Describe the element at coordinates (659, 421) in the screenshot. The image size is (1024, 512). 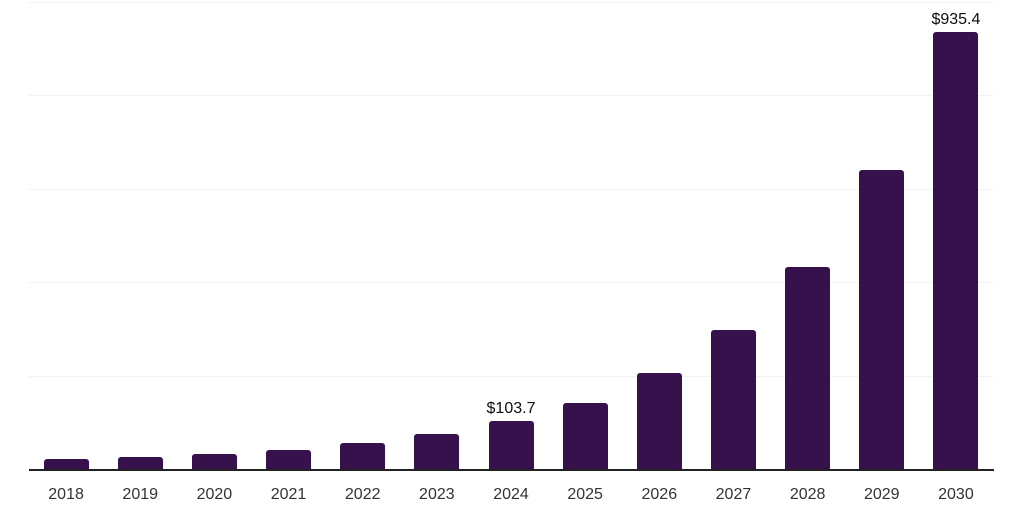
I see `bar-2026` at that location.